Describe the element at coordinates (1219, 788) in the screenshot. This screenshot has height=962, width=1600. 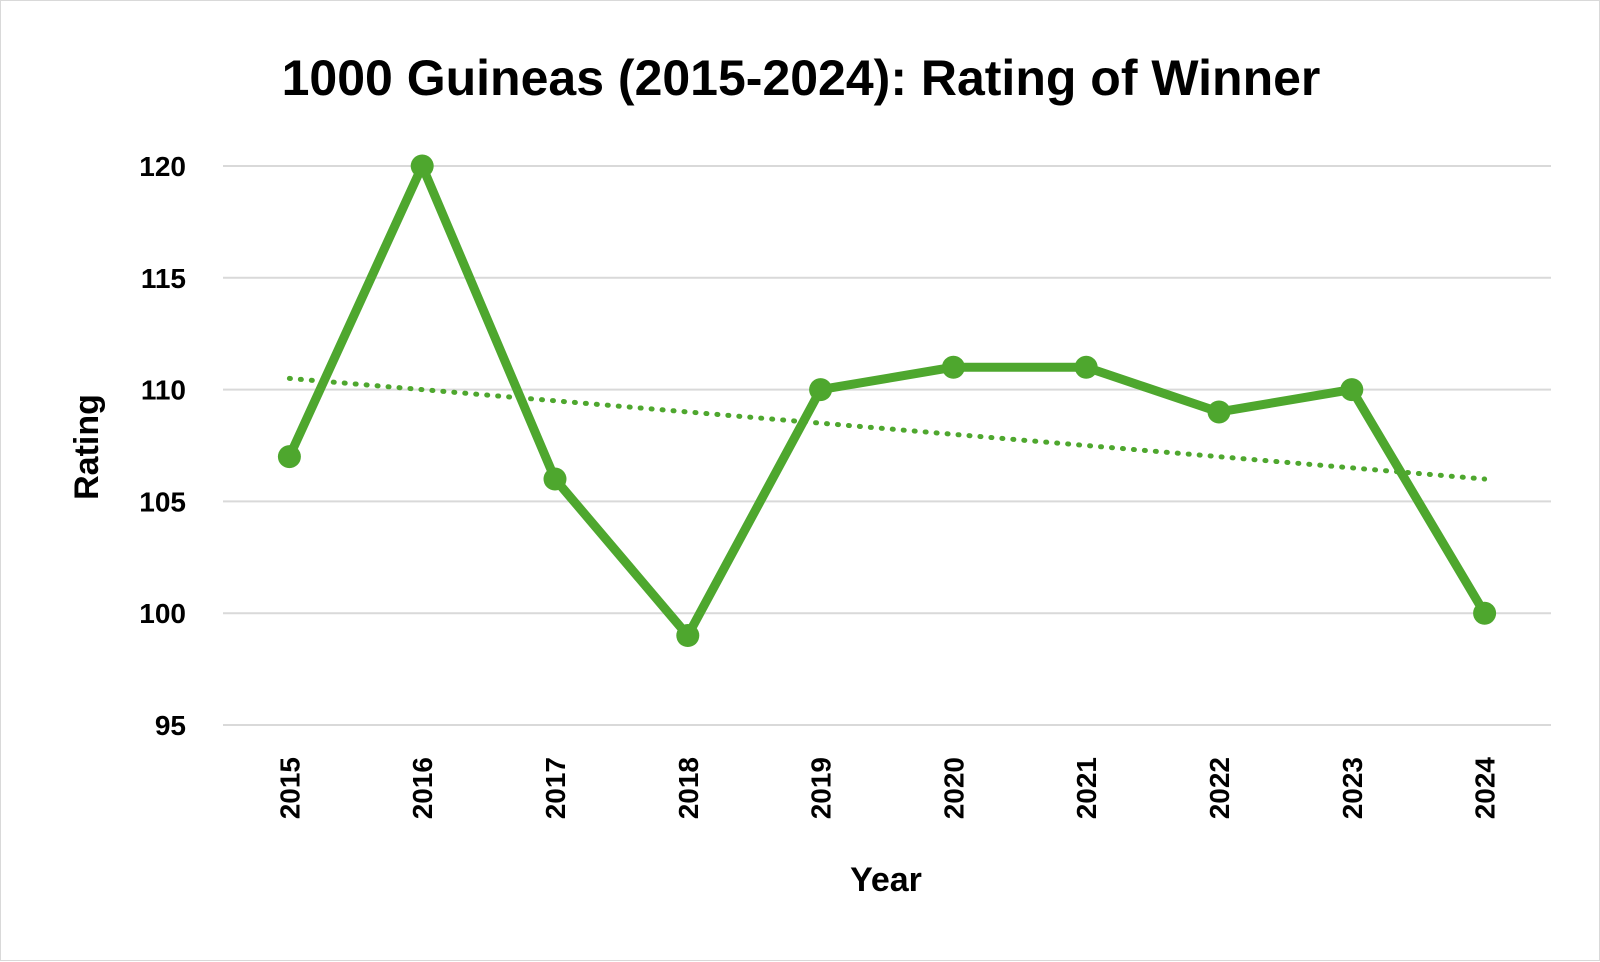
I see `x-tick-label: 2022` at that location.